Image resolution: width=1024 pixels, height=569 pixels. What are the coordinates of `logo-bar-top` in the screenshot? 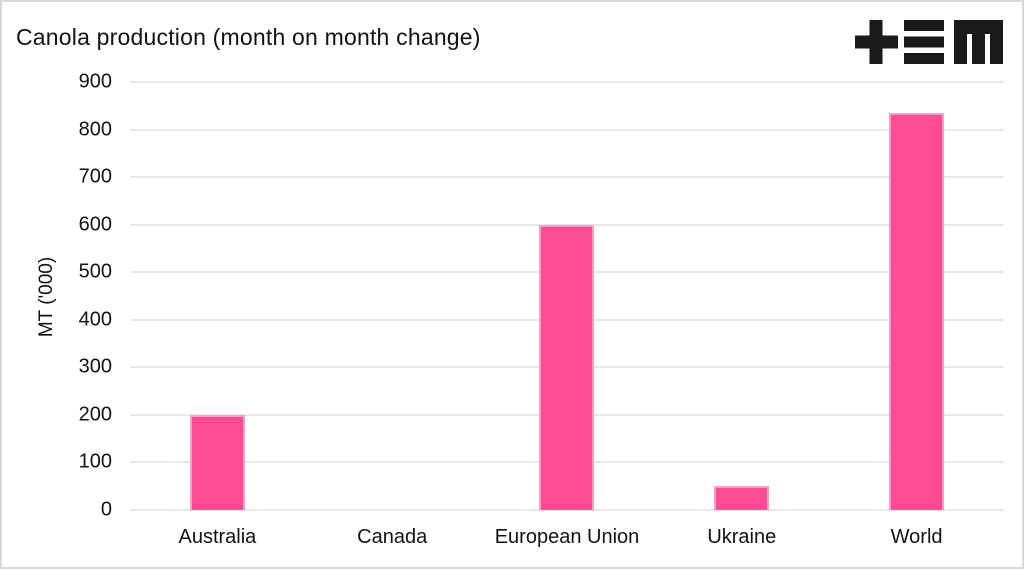 It's located at (924, 25).